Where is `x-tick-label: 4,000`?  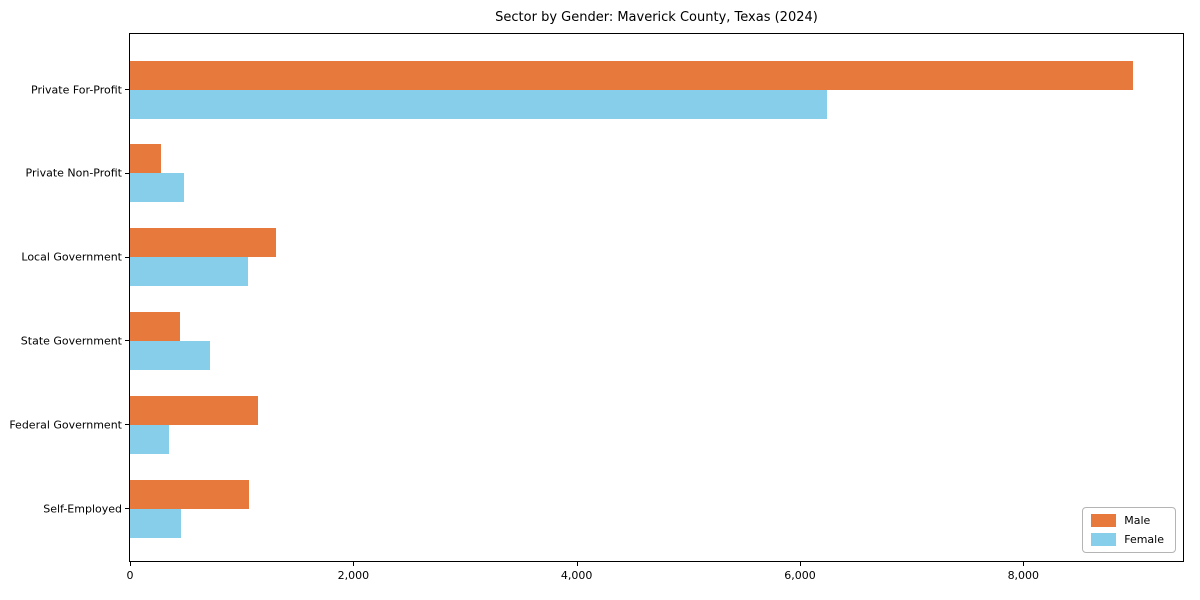
x-tick-label: 4,000 is located at coordinates (576, 575).